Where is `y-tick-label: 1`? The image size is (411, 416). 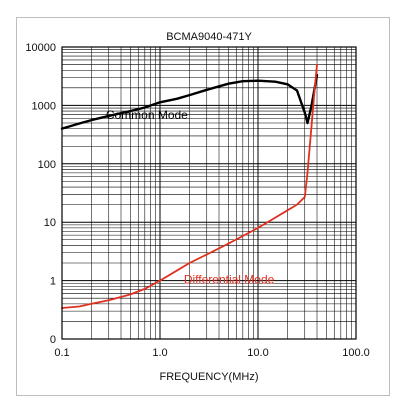
y-tick-label: 1 is located at coordinates (53, 282).